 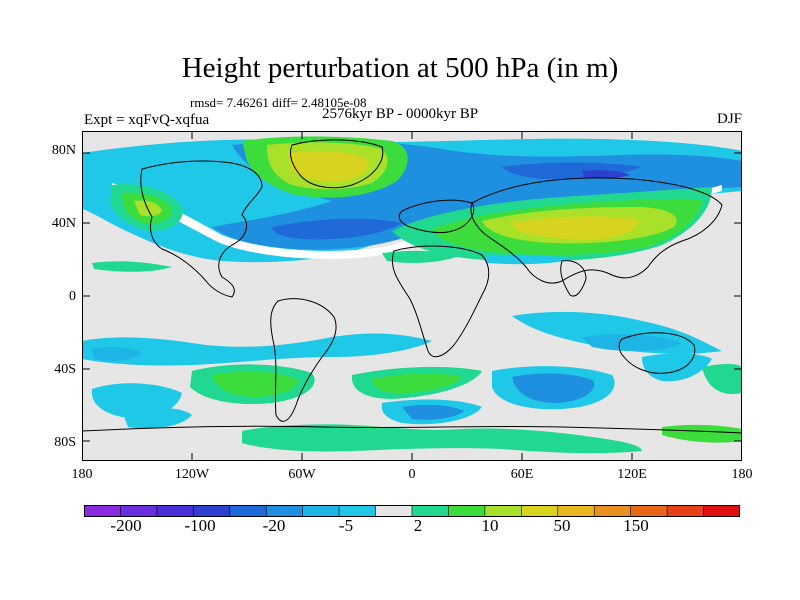 What do you see at coordinates (412, 511) in the screenshot?
I see `colorbar` at bounding box center [412, 511].